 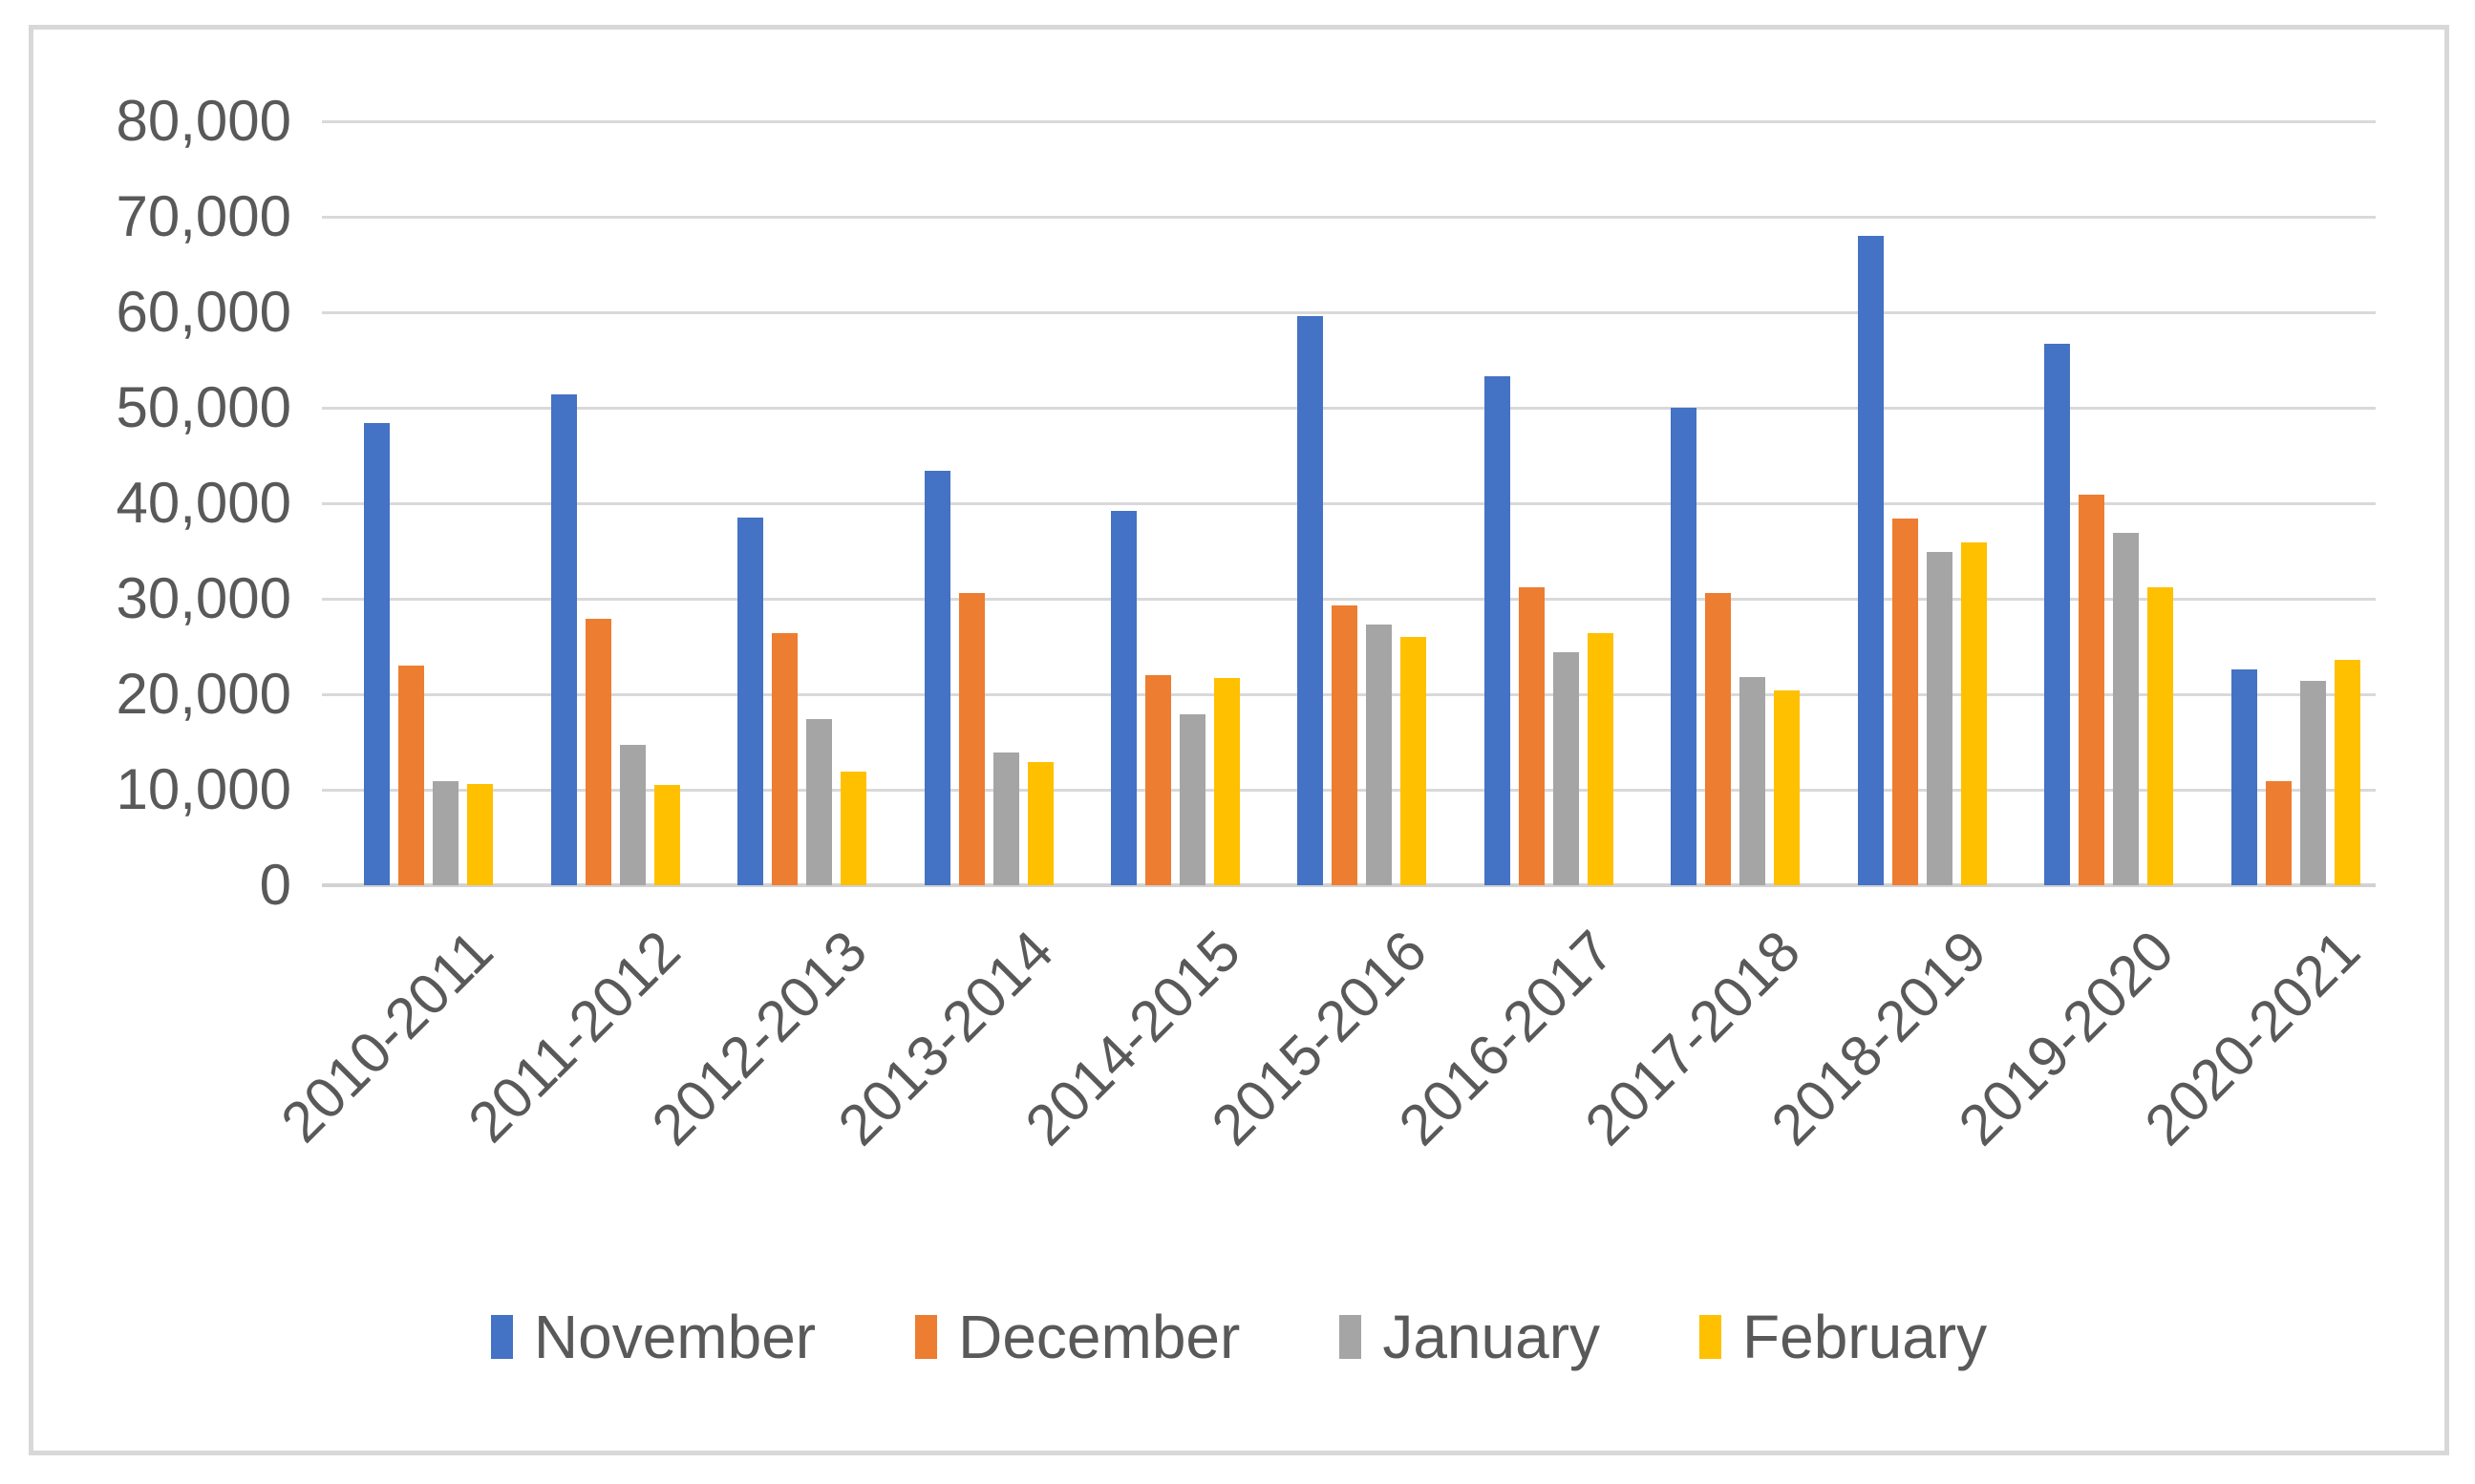 What do you see at coordinates (785, 759) in the screenshot?
I see `bar-december-2012-2013` at bounding box center [785, 759].